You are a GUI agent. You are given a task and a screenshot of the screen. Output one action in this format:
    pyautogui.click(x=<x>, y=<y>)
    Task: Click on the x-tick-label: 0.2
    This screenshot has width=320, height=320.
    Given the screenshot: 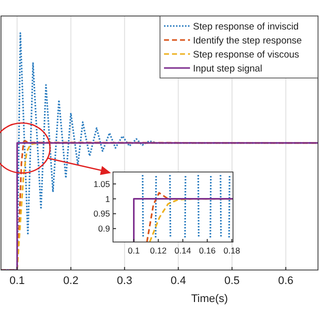 What is the action you would take?
    pyautogui.click(x=70, y=281)
    